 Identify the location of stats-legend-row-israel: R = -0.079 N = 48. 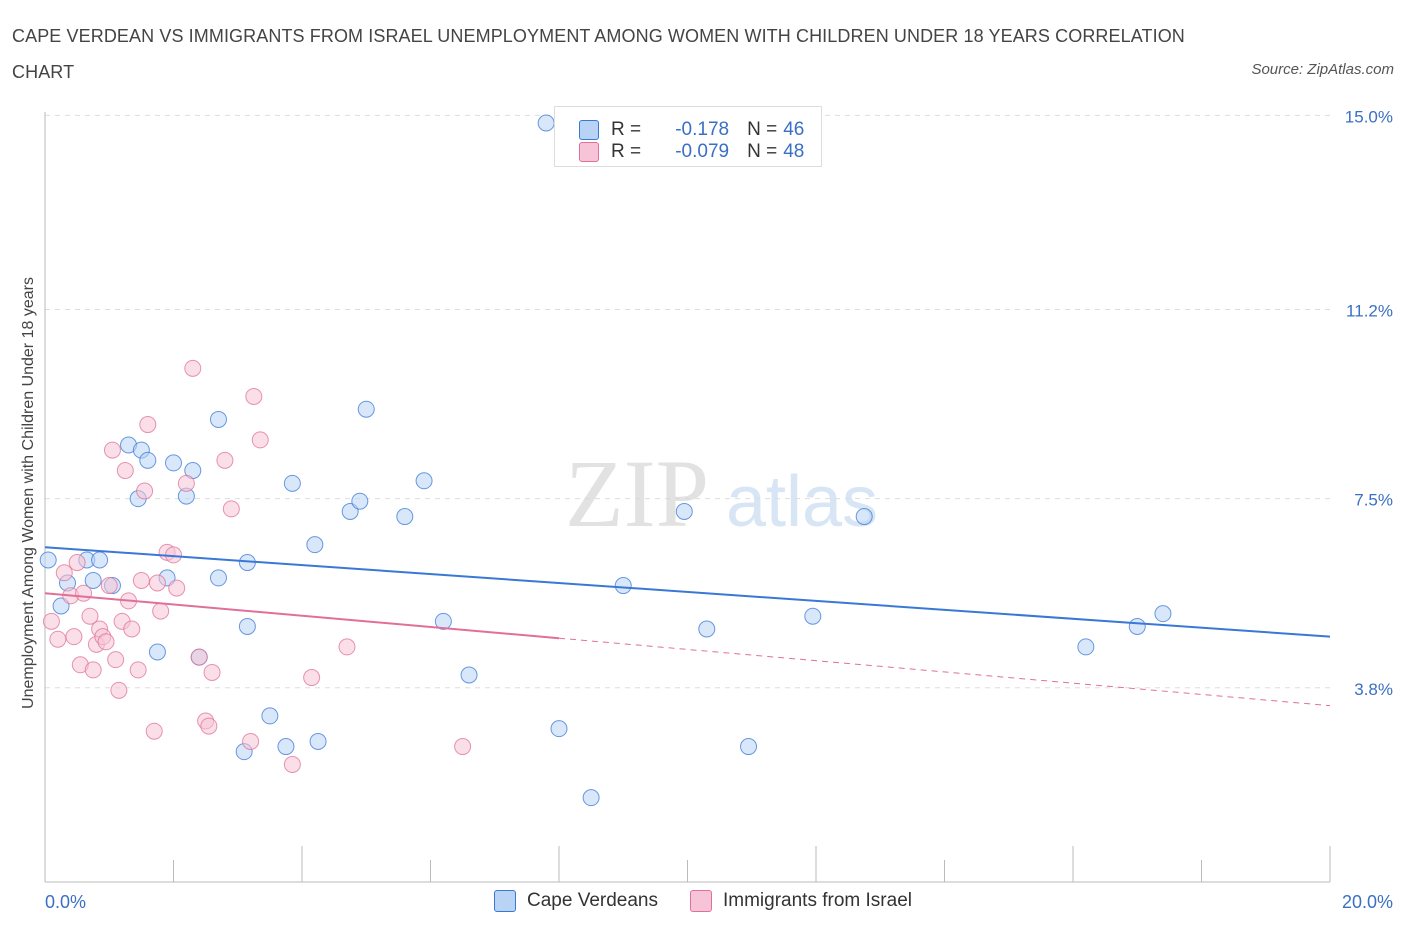
(691, 152).